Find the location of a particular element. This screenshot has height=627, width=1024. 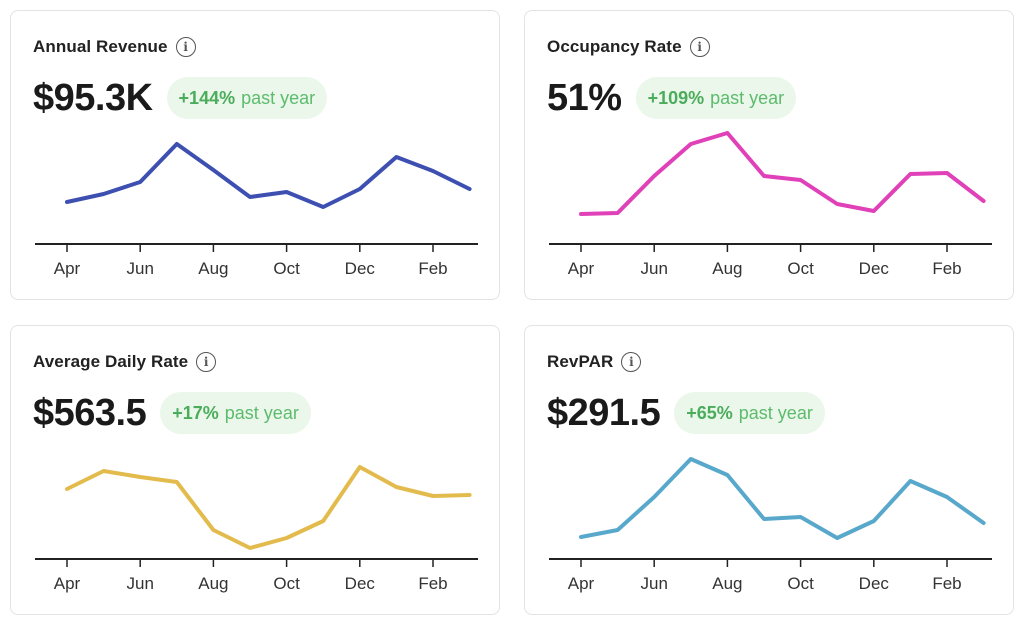

change-badge: +65% past year is located at coordinates (749, 413).